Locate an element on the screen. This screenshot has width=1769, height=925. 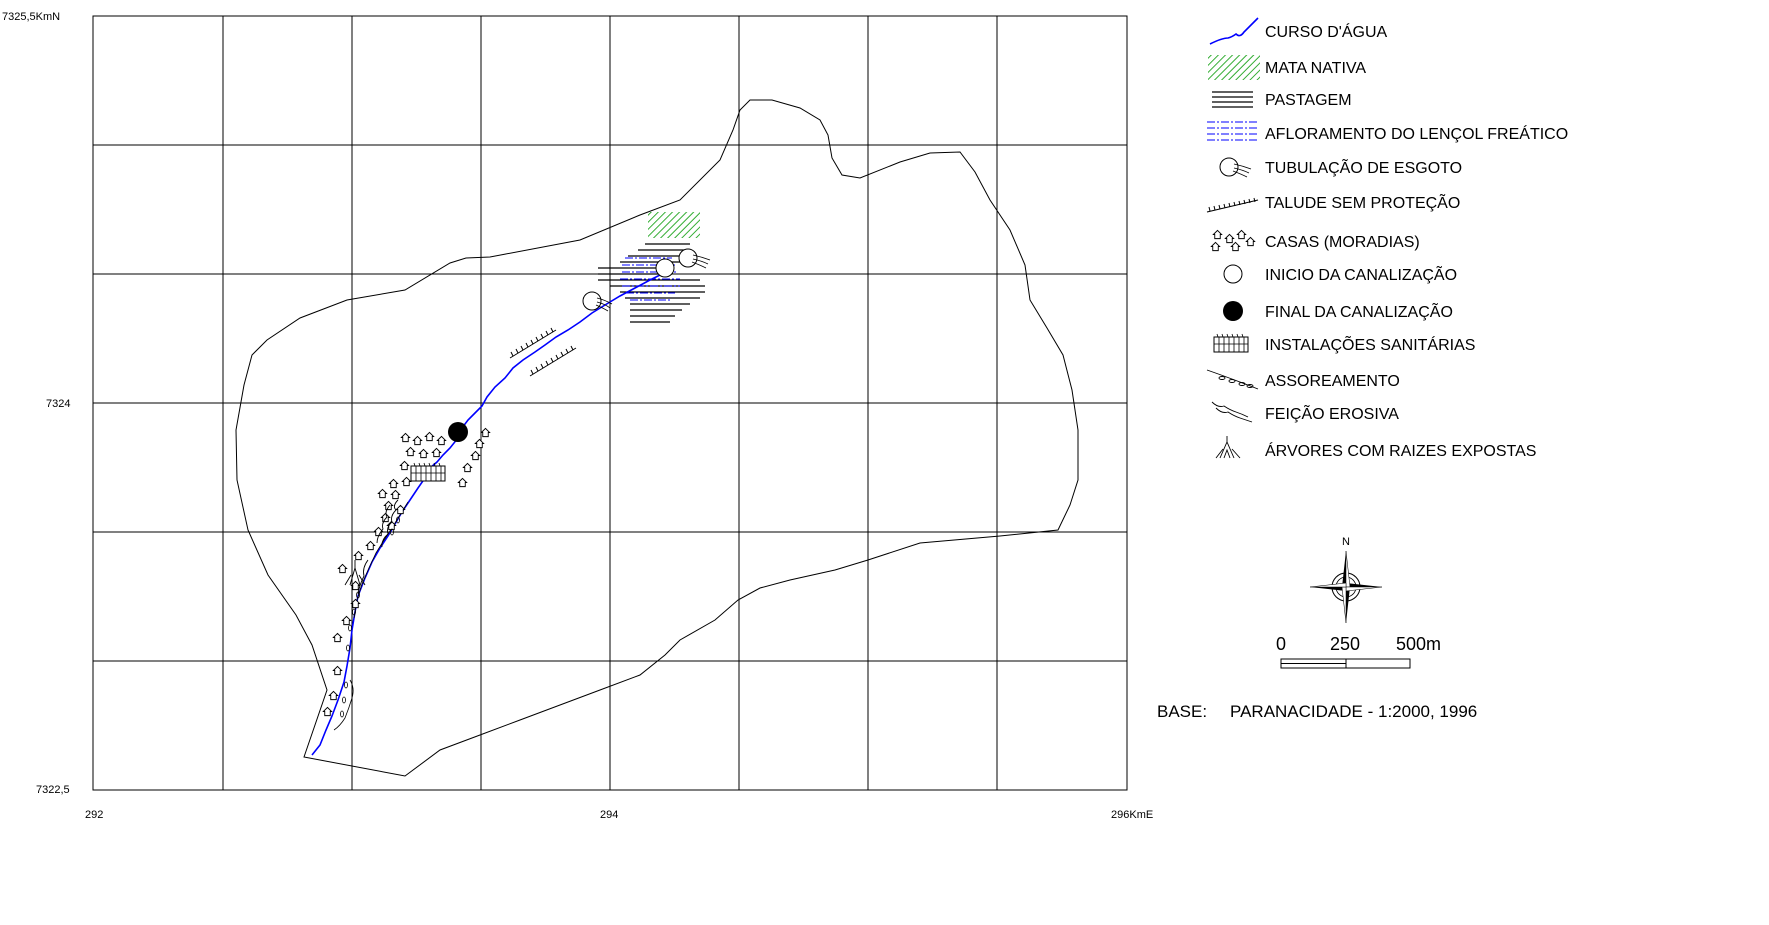
canal-end-icon is located at coordinates (1233, 311).